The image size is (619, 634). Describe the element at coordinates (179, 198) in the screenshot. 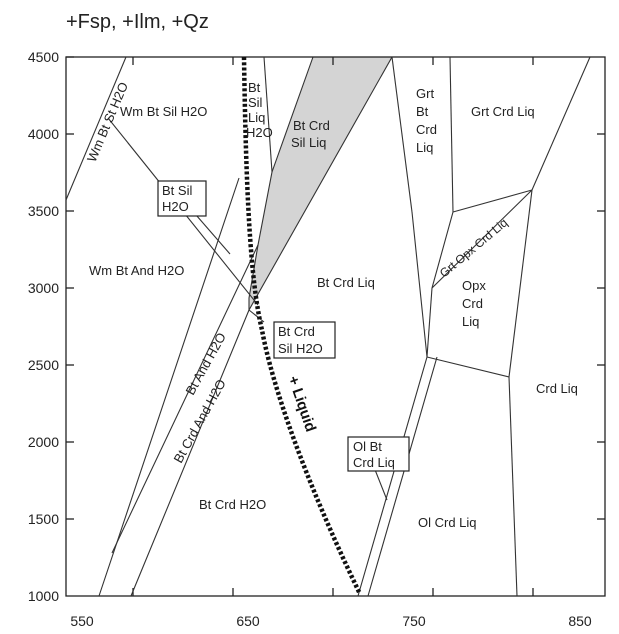

I see `field-bt-sil-h2o: Bt Sil H2O` at that location.